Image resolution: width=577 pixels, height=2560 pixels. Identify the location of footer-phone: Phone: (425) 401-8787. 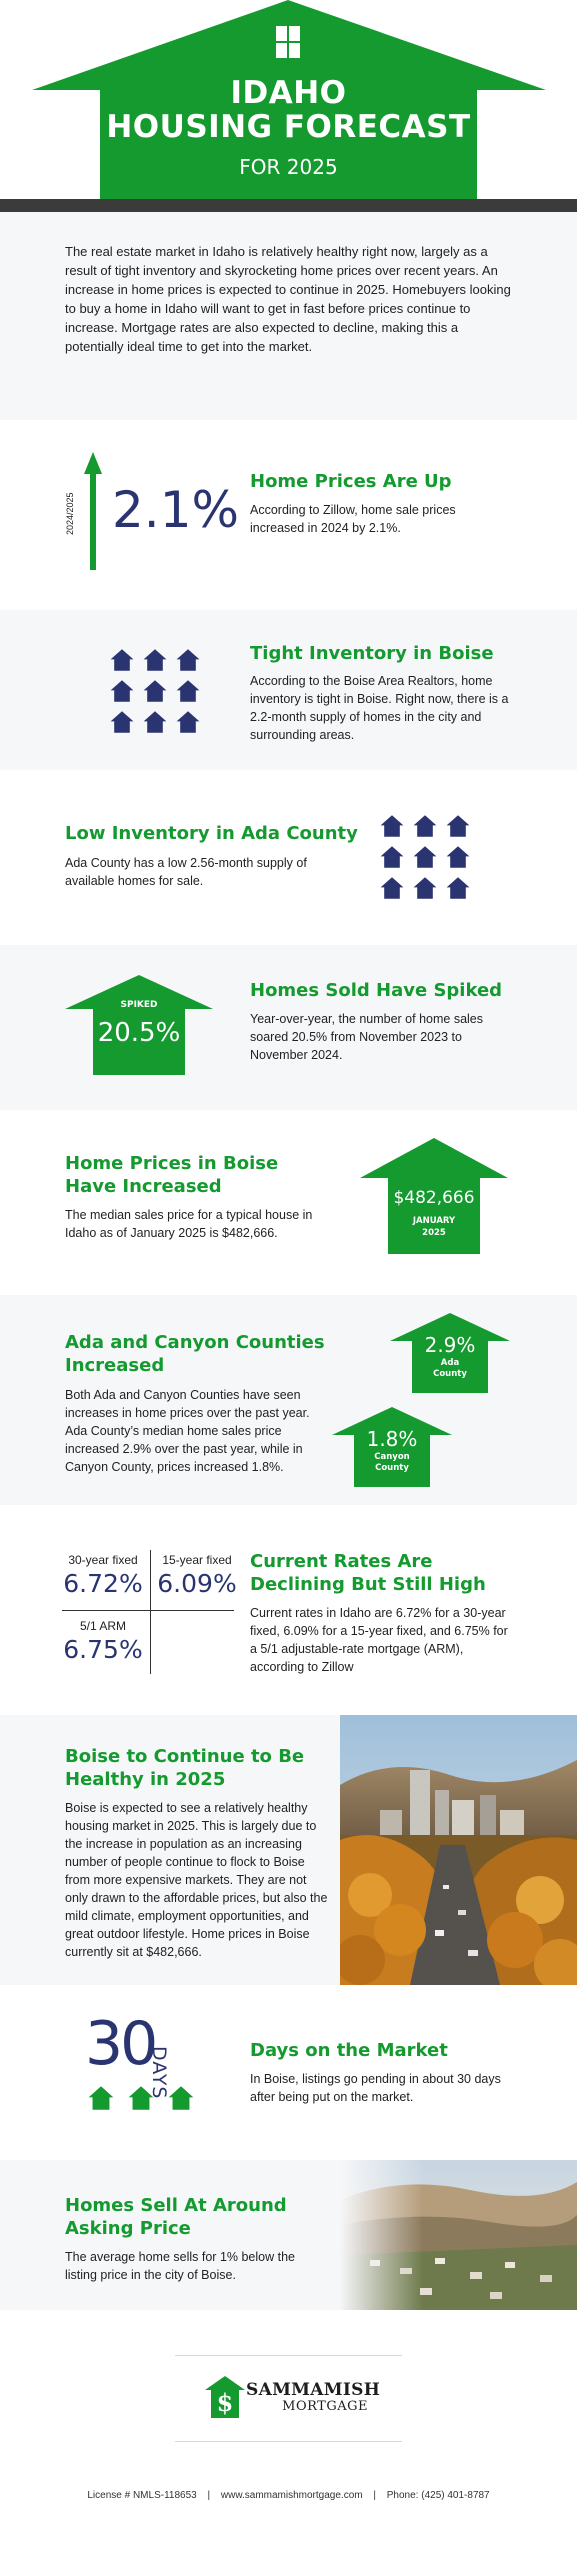
(438, 2495).